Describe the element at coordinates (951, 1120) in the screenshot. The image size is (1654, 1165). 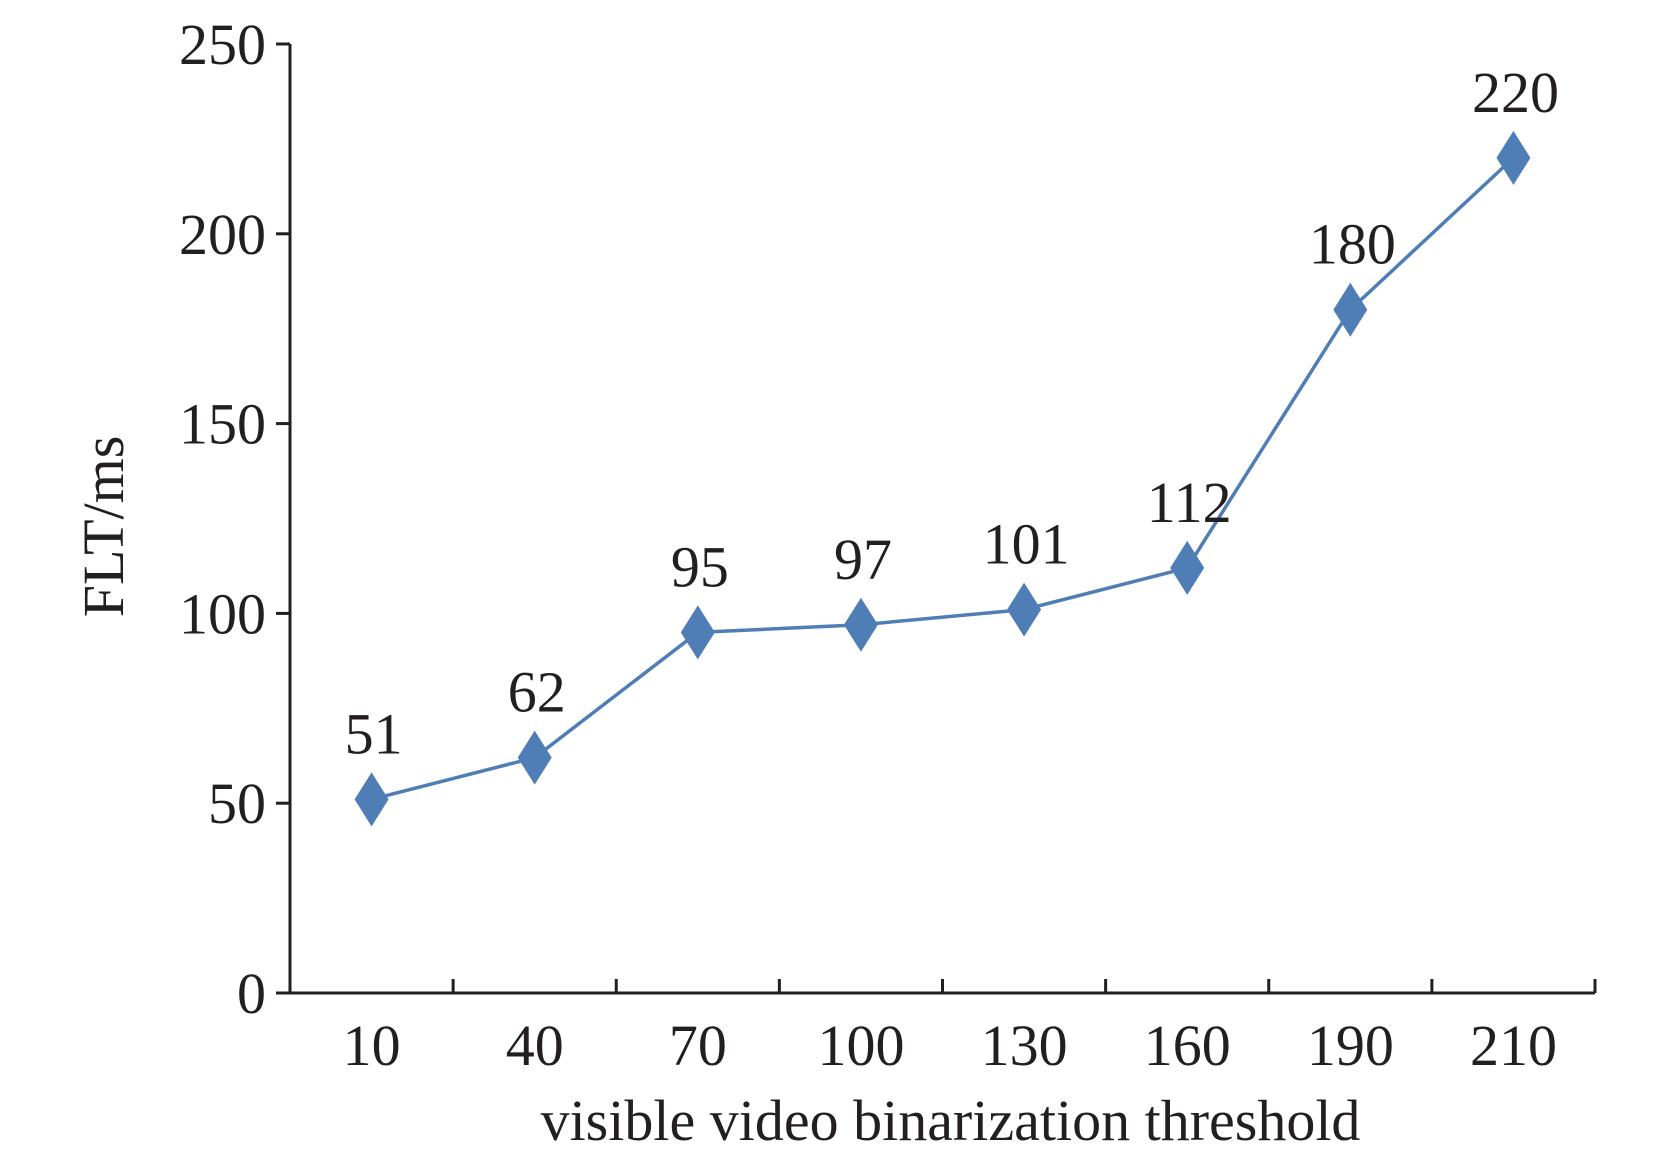
I see `x-axis-title: visible video binarization threshold` at that location.